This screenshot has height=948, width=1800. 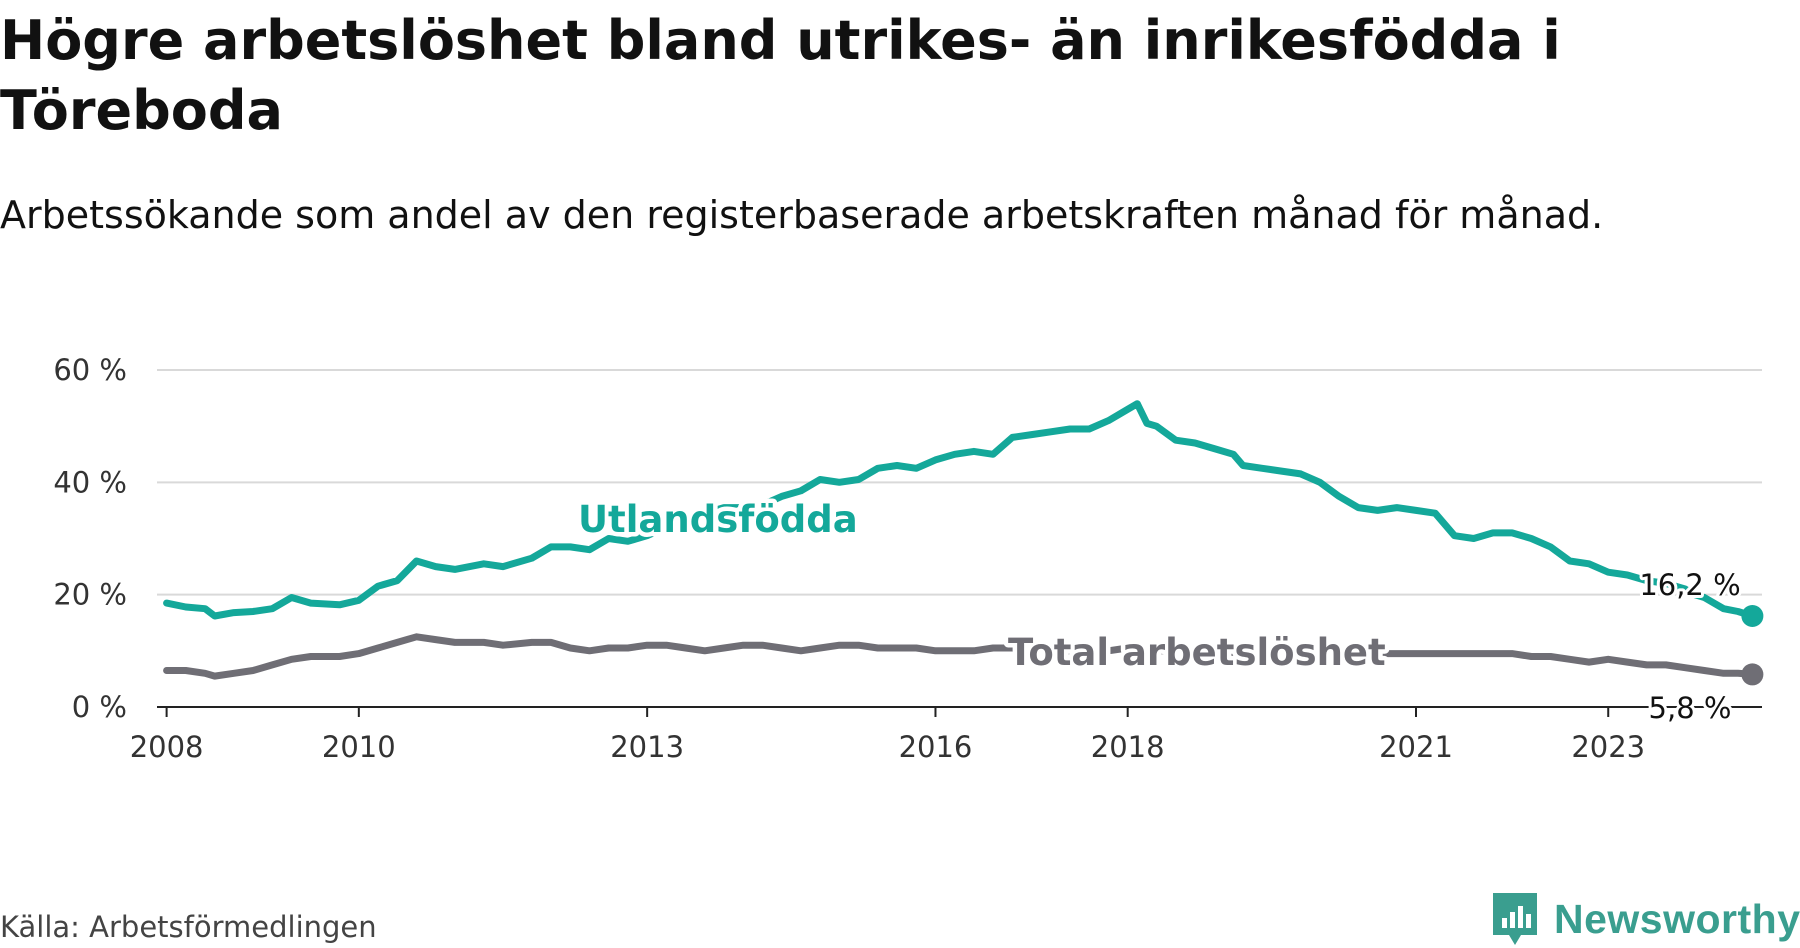 What do you see at coordinates (167, 747) in the screenshot?
I see `x-tick-label: 2008` at bounding box center [167, 747].